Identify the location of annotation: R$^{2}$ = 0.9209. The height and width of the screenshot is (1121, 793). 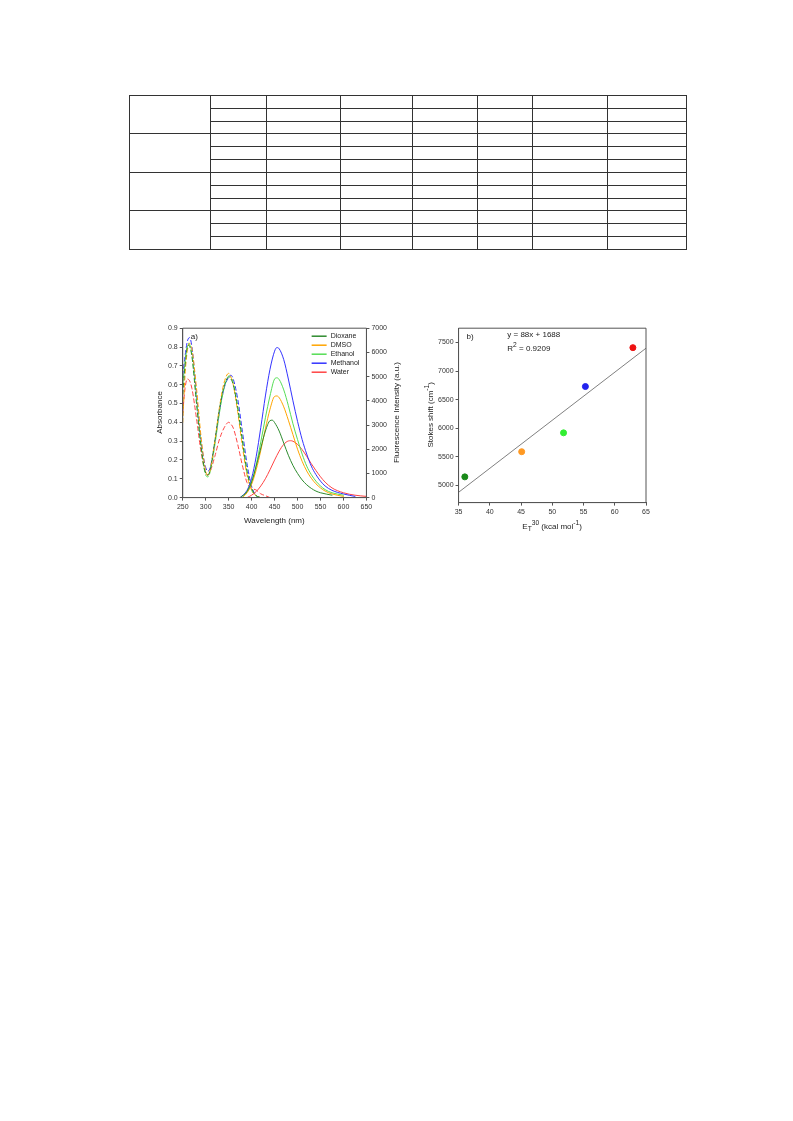
(529, 347).